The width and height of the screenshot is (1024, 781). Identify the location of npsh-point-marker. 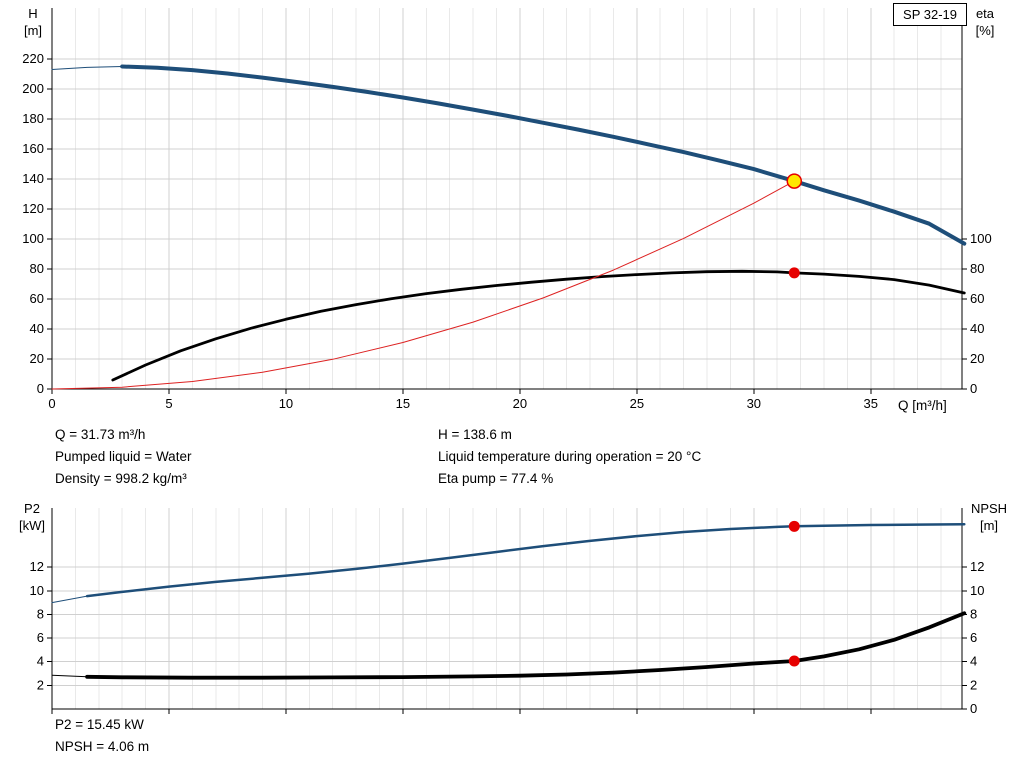
(794, 661).